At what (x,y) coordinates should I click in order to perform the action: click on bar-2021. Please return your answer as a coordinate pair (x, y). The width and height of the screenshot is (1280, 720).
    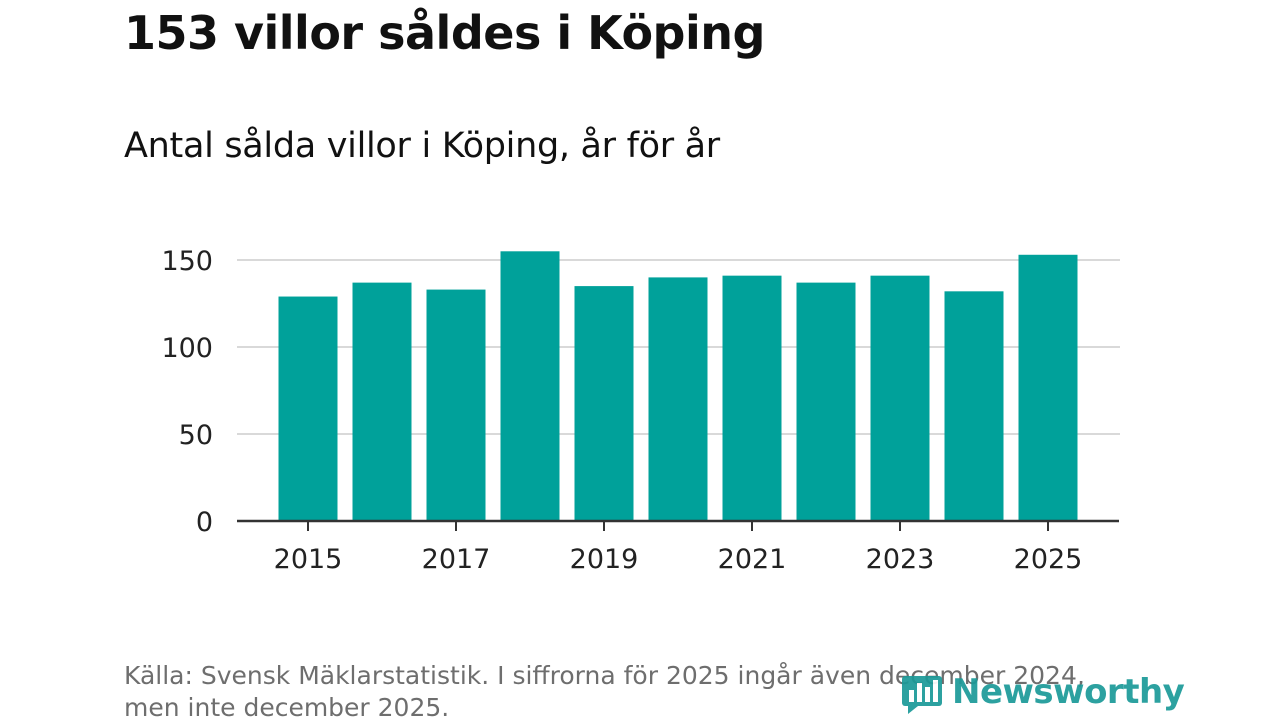
    Looking at the image, I should click on (752, 398).